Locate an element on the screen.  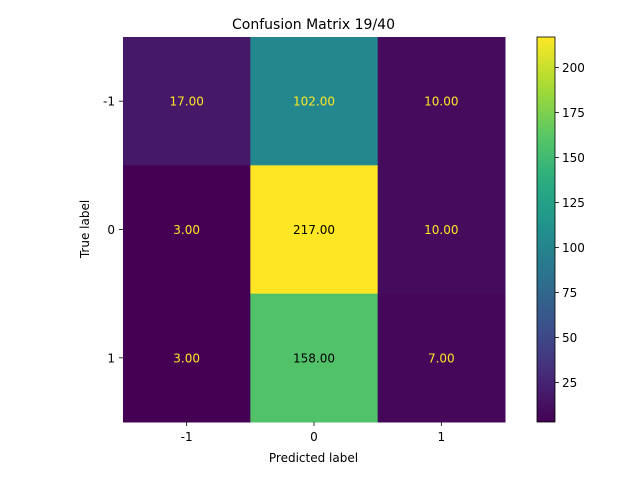
colorbar-tick-label: 100 is located at coordinates (573, 248).